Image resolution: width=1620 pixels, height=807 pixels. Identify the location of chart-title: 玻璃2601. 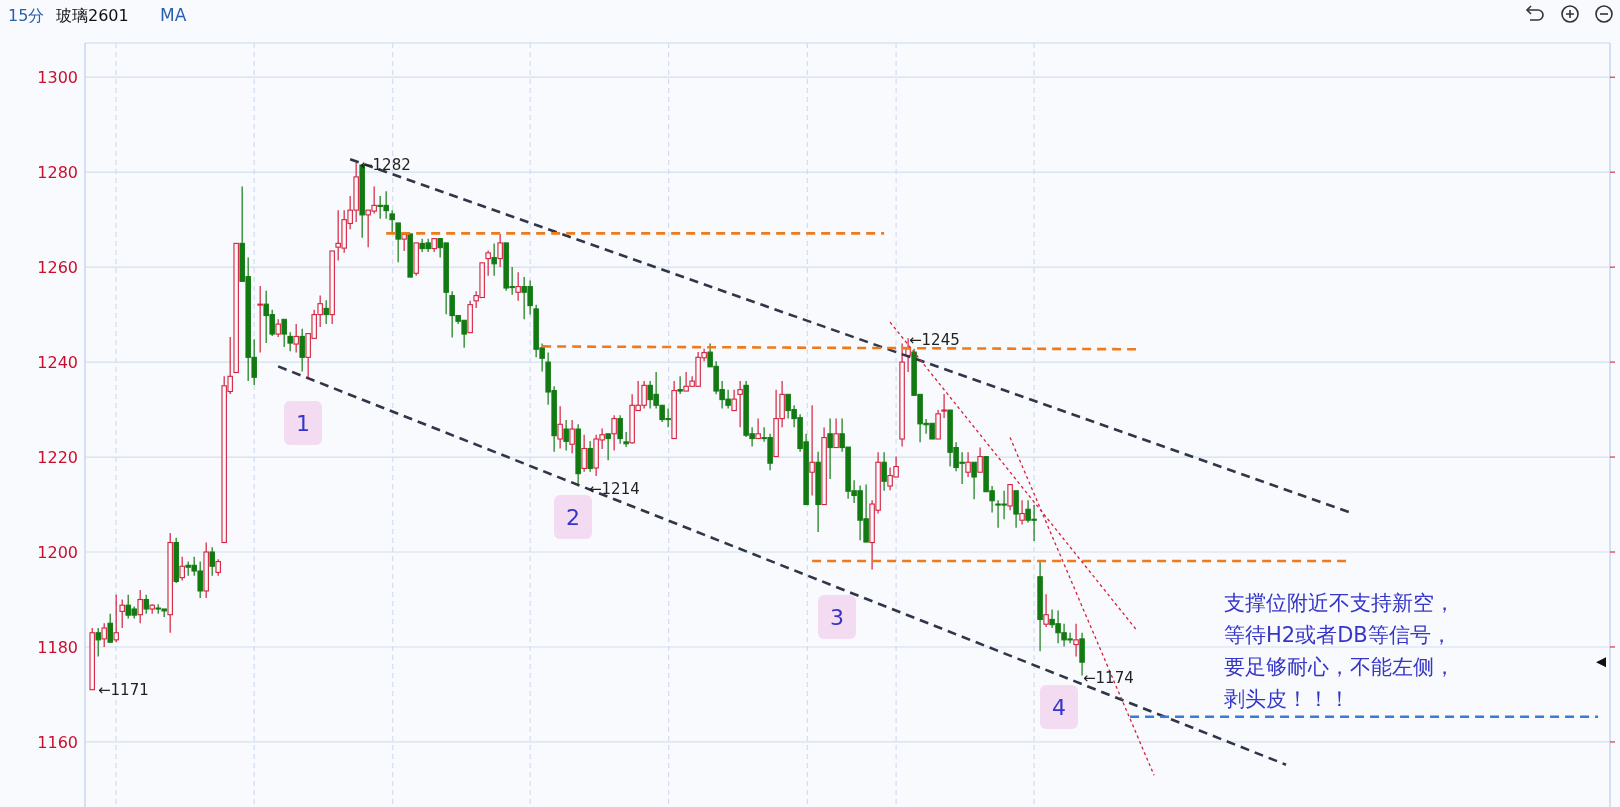
(92, 15).